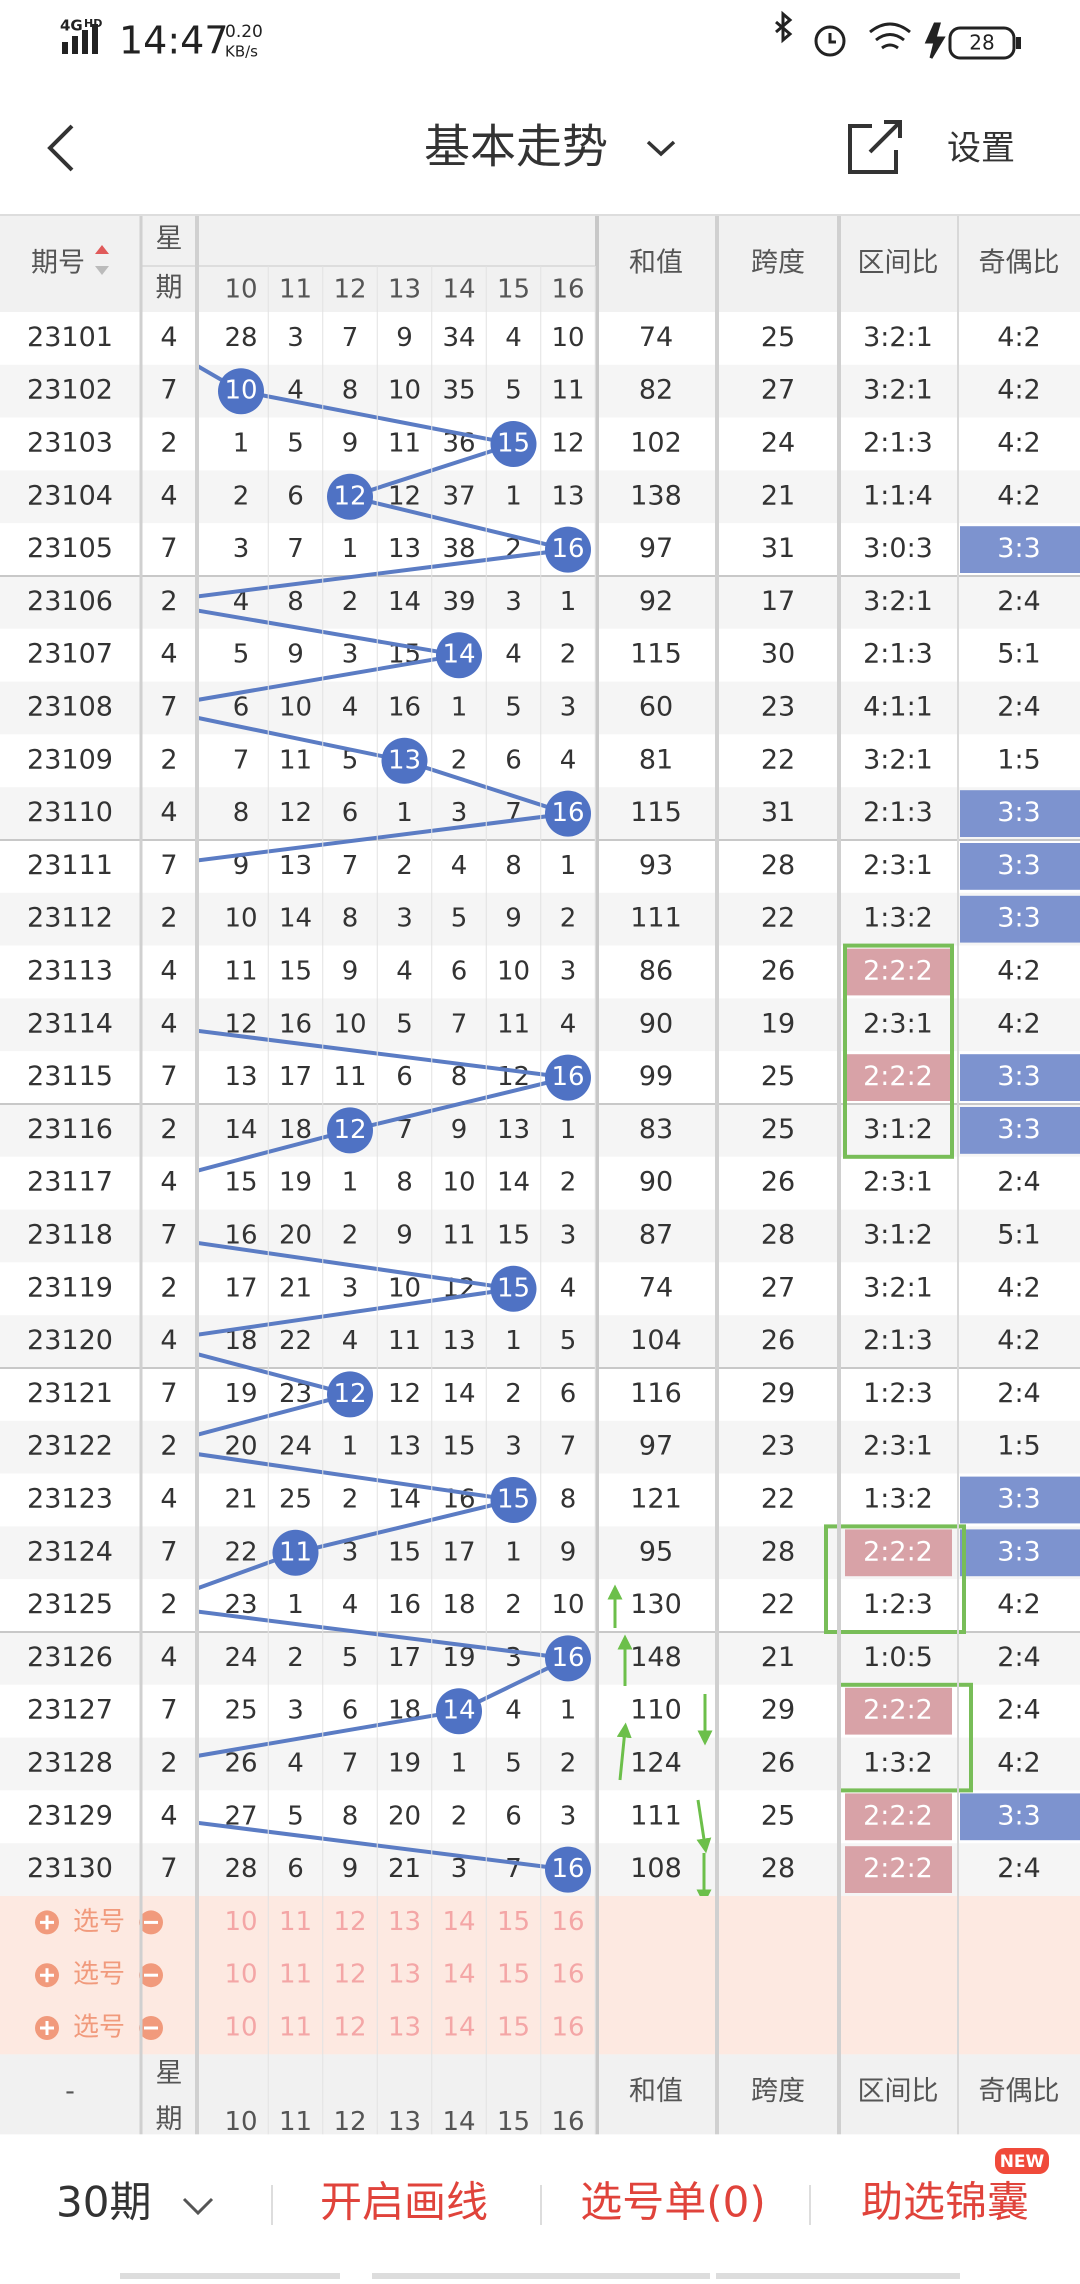 The width and height of the screenshot is (1080, 2284). What do you see at coordinates (198, 2206) in the screenshot?
I see `period-dropdown` at bounding box center [198, 2206].